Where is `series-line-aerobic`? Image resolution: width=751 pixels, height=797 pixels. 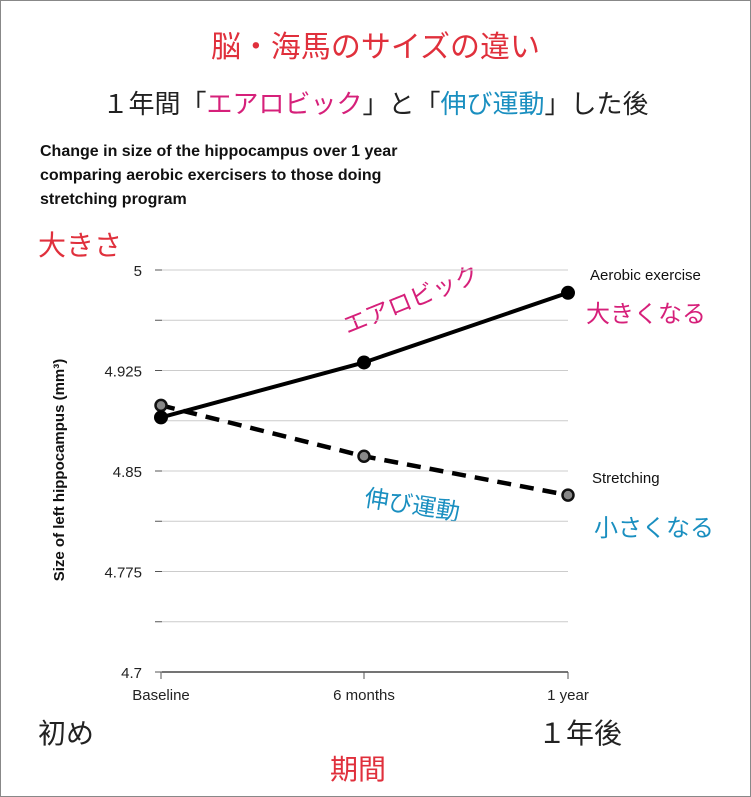
series-line-aerobic is located at coordinates (364, 355).